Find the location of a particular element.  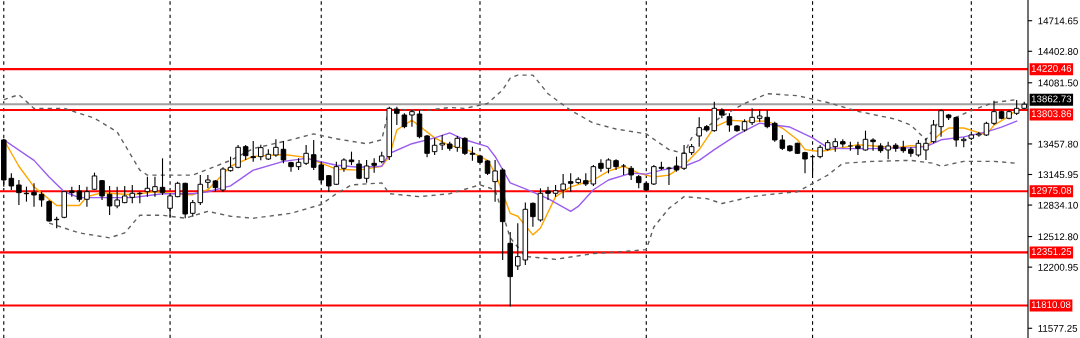

y-tick-label: 14402.80 is located at coordinates (1058, 51).